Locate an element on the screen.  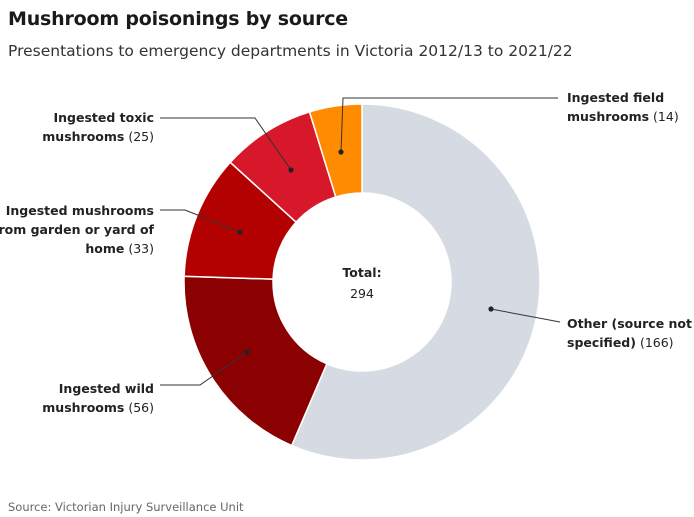
center-total-value: 294 is located at coordinates (362, 293).